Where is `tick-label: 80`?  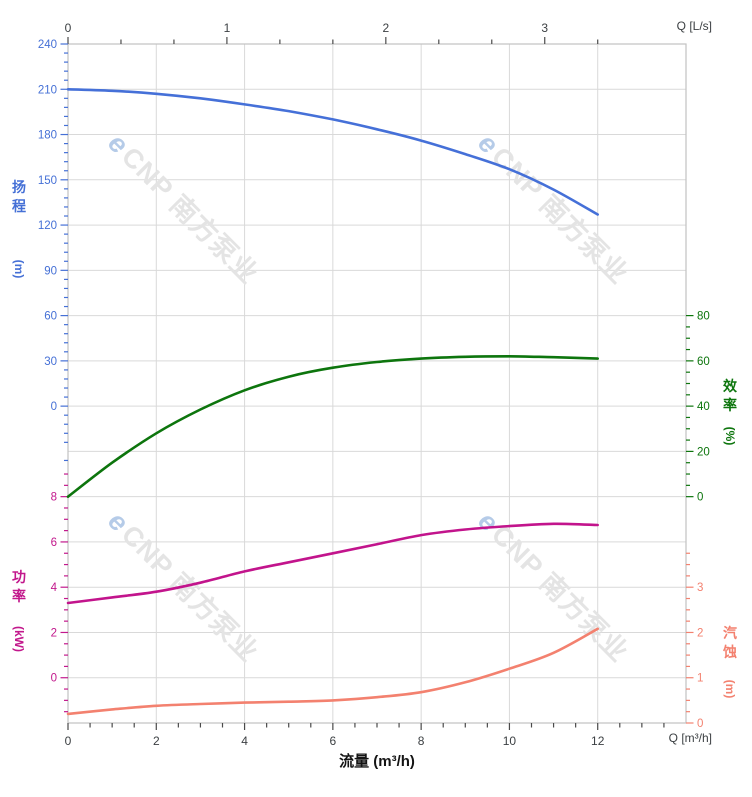
tick-label: 80 is located at coordinates (703, 317).